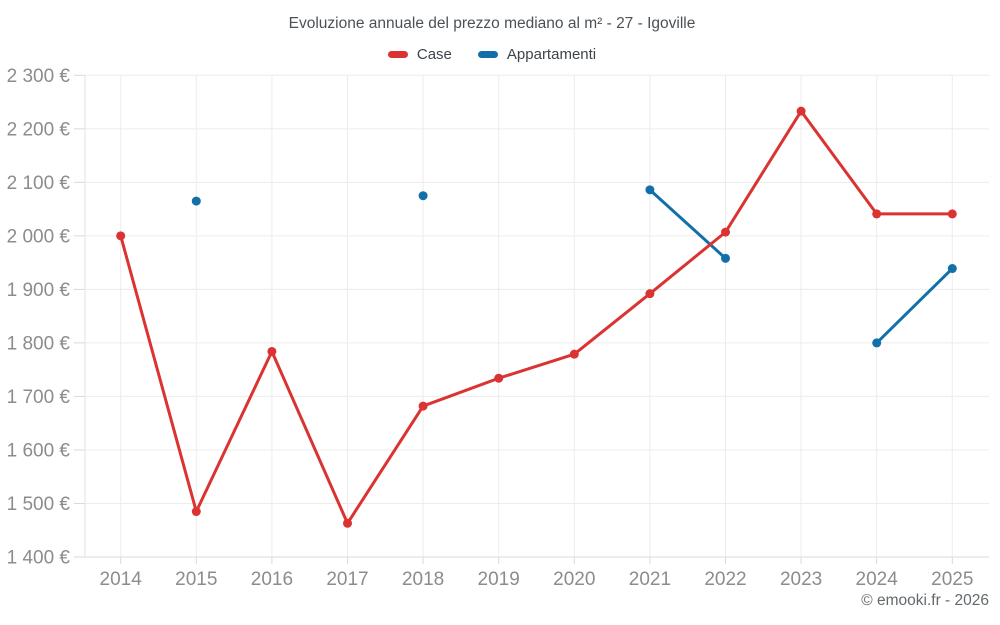 This screenshot has width=1000, height=625. Describe the element at coordinates (347, 523) in the screenshot. I see `case-point-2017` at that location.